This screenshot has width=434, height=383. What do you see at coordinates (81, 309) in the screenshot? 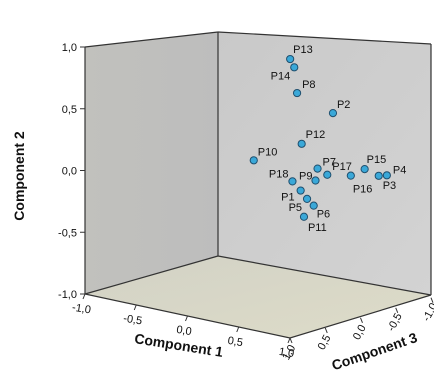
I see `x-tick-label: -1,0` at bounding box center [81, 309].